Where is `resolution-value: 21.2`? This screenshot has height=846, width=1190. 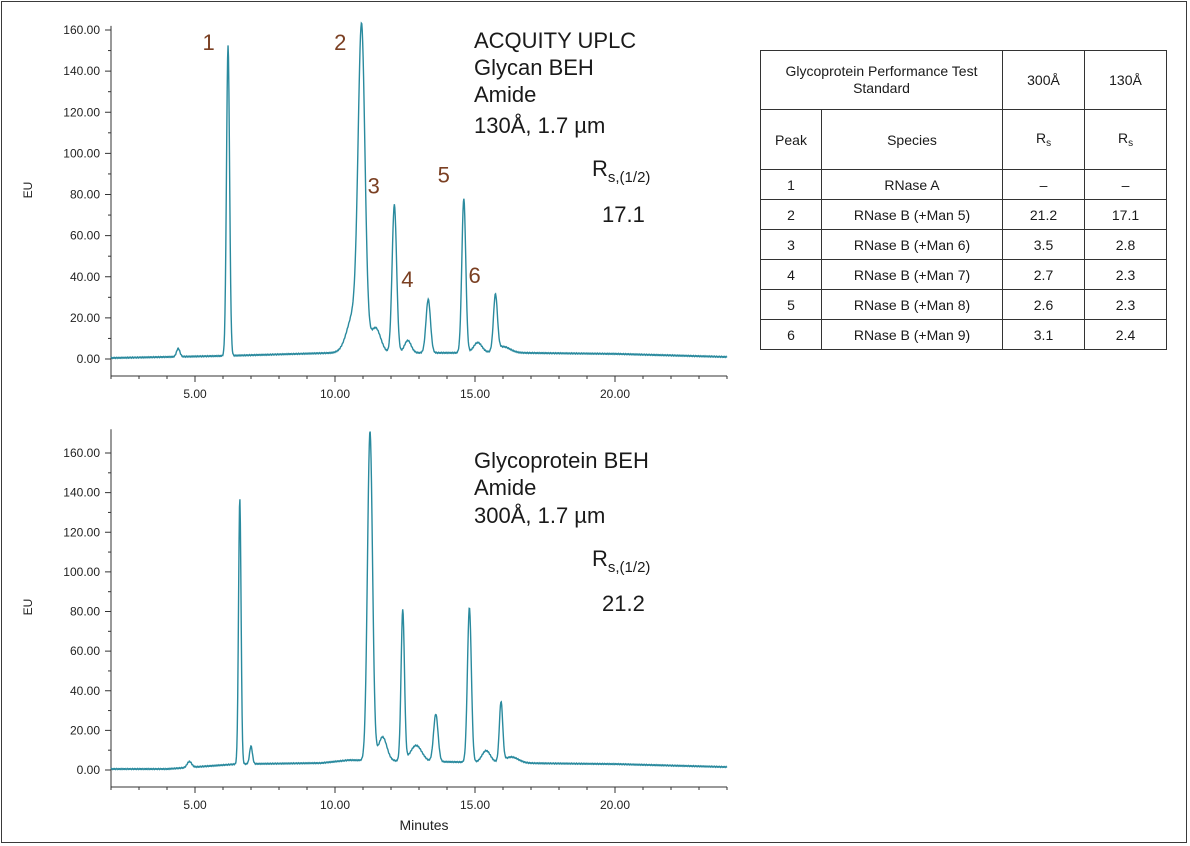
resolution-value: 21.2 is located at coordinates (623, 603).